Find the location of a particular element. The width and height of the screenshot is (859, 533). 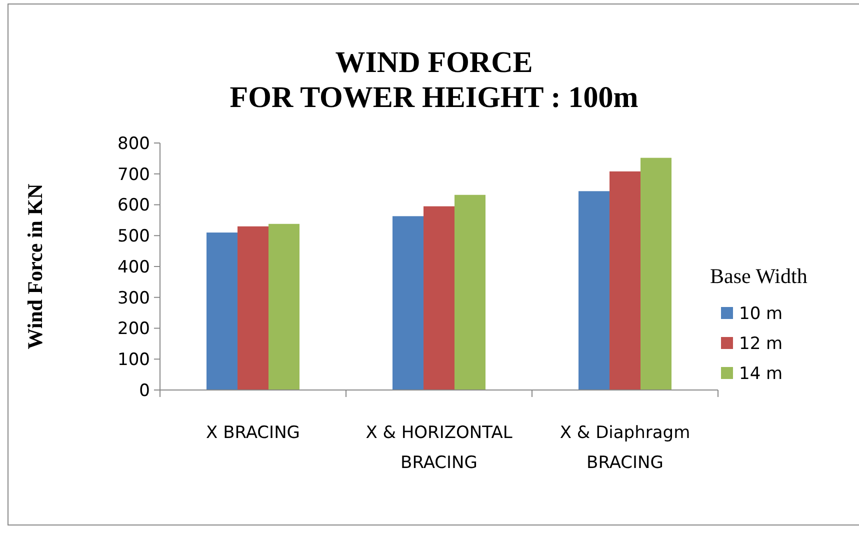

y-tick-label: 800 is located at coordinates (134, 144).